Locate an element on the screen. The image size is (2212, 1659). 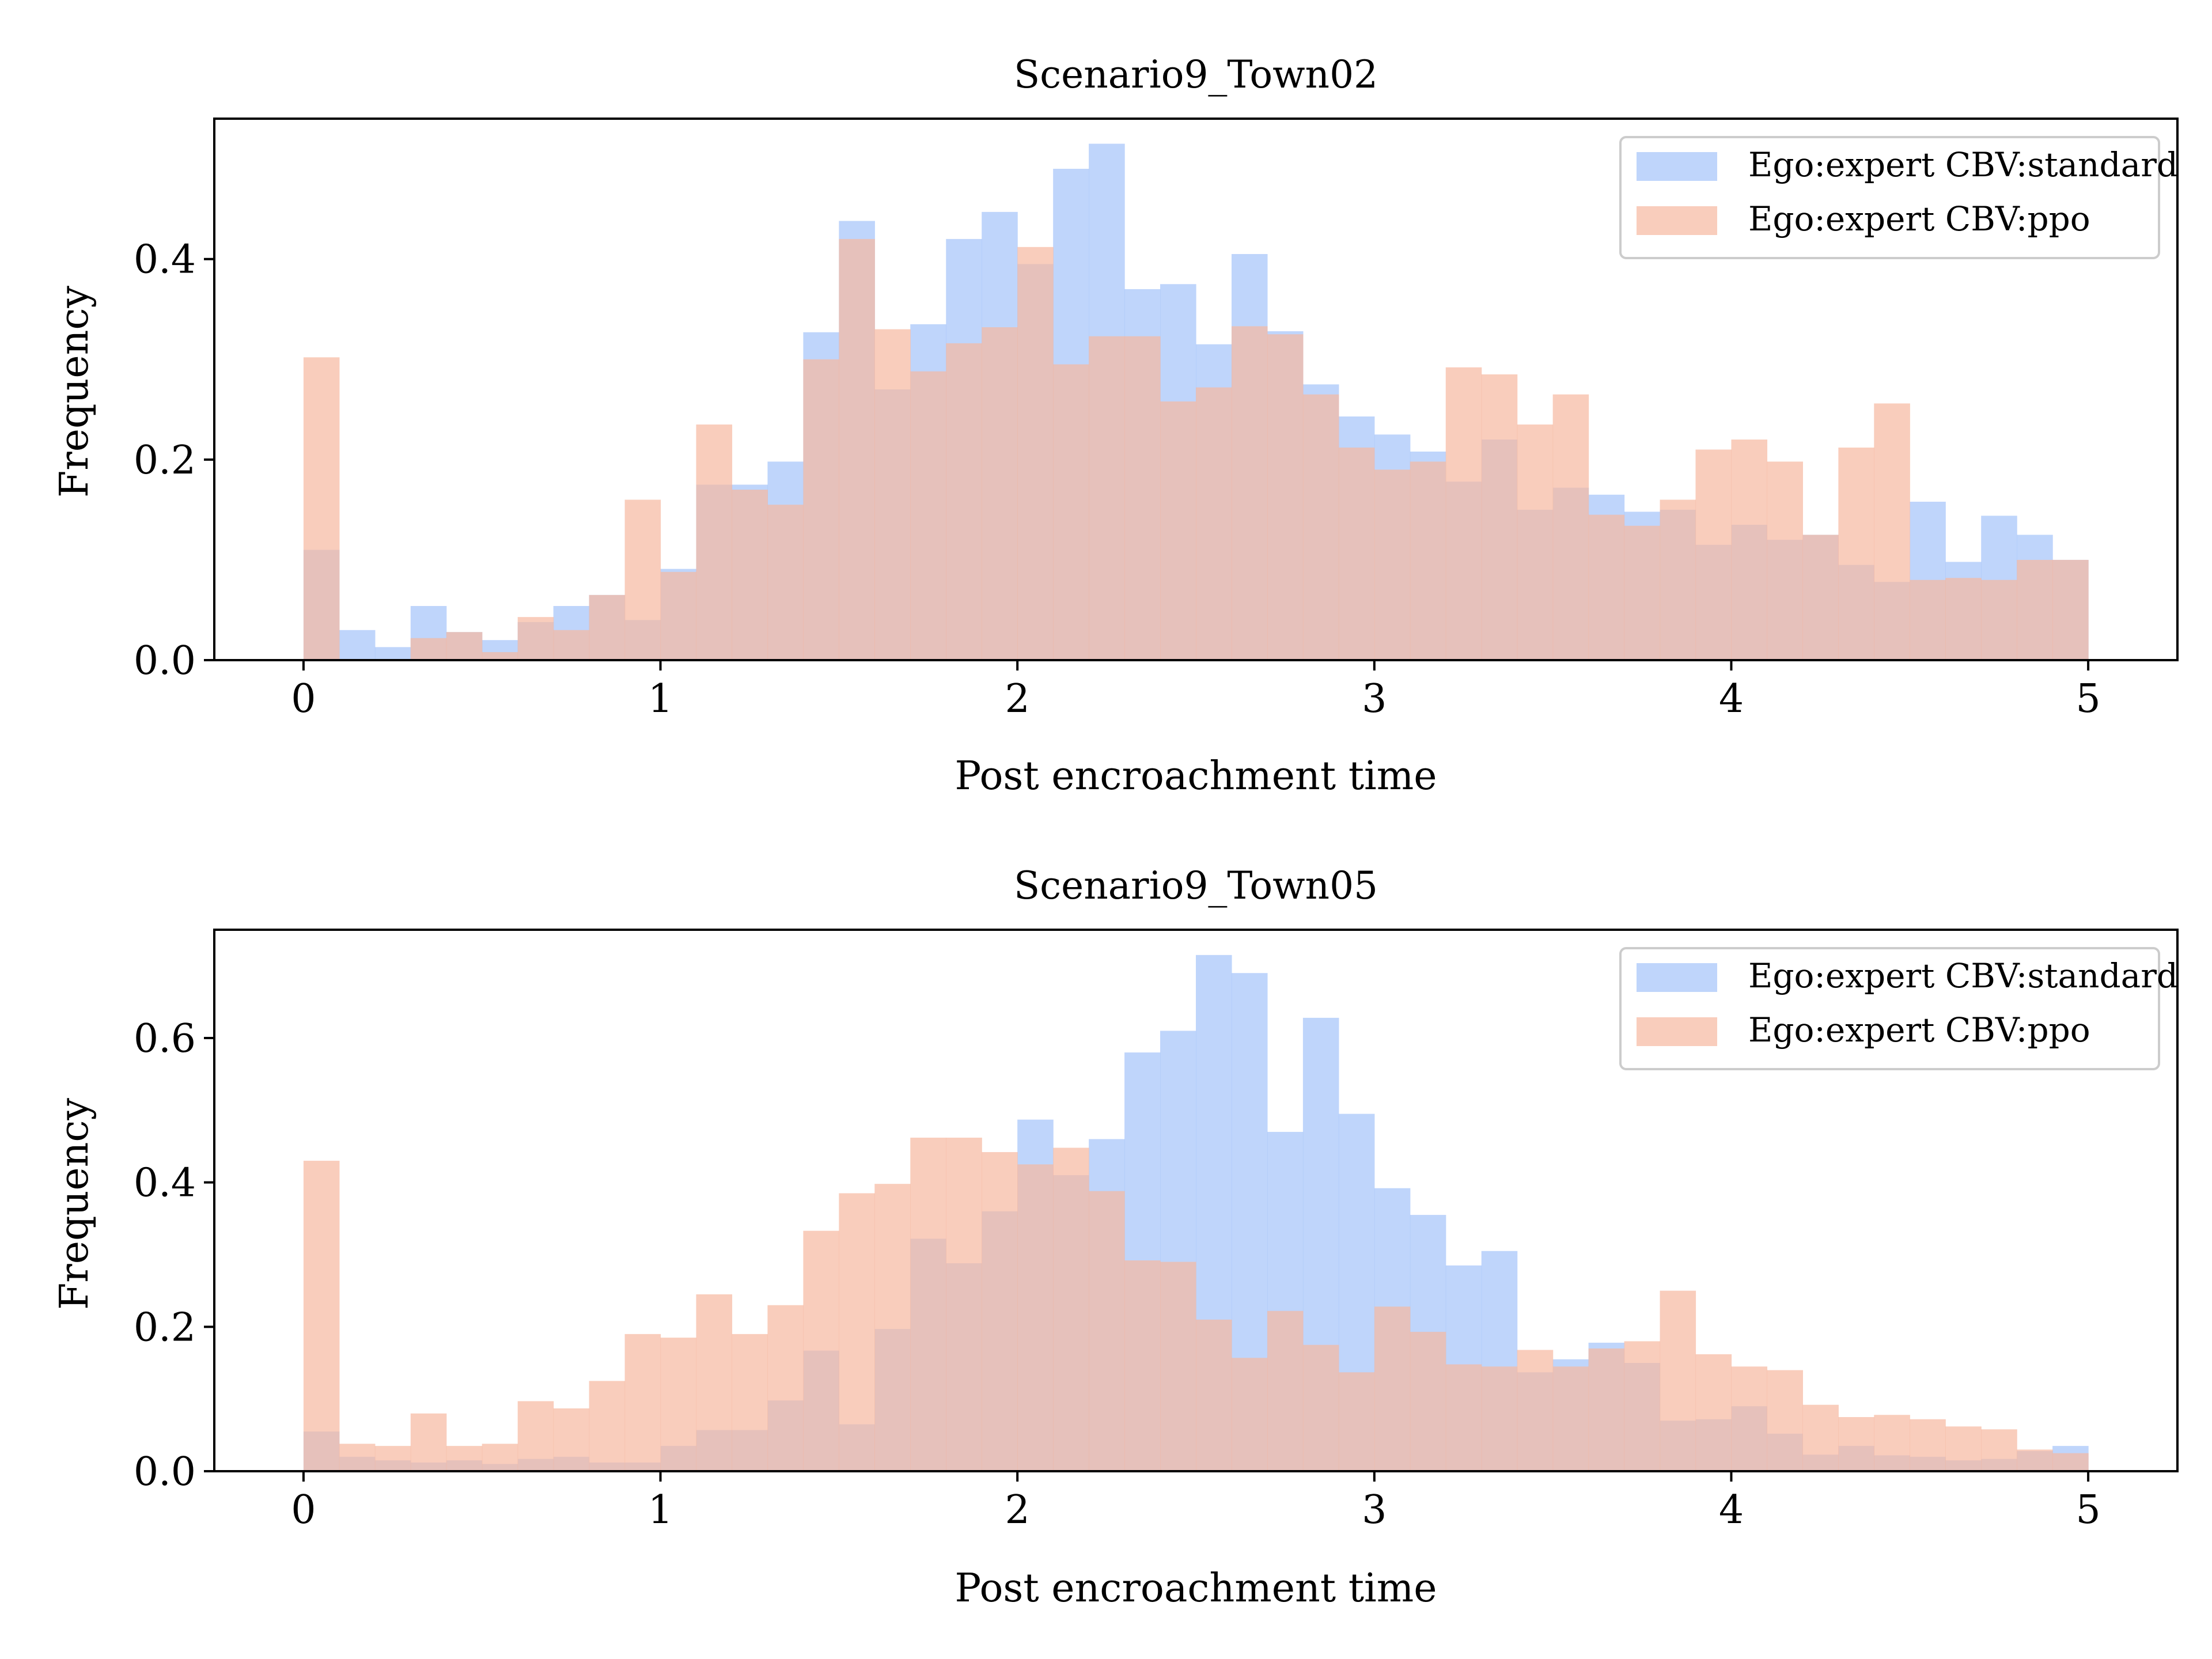
y-axis-label: Frequency is located at coordinates (74, 392).